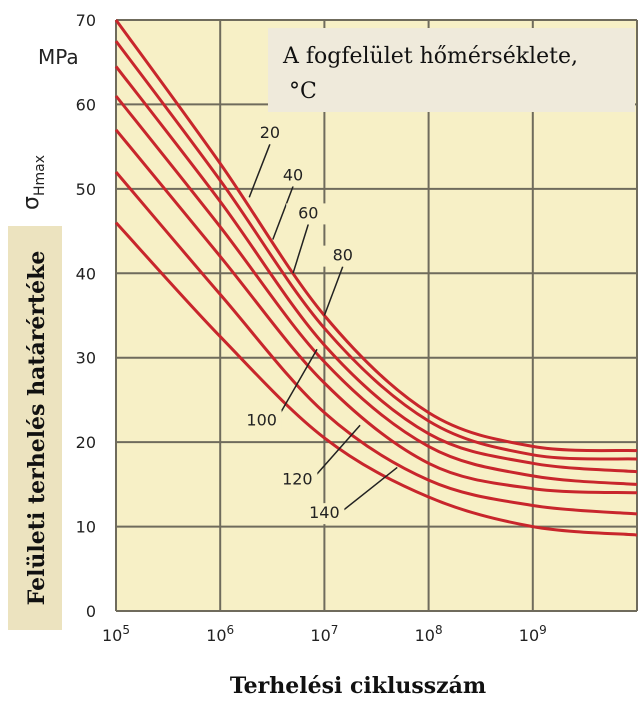 This screenshot has width=639, height=720. What do you see at coordinates (86, 273) in the screenshot?
I see `y-tick-label: 40` at bounding box center [86, 273].